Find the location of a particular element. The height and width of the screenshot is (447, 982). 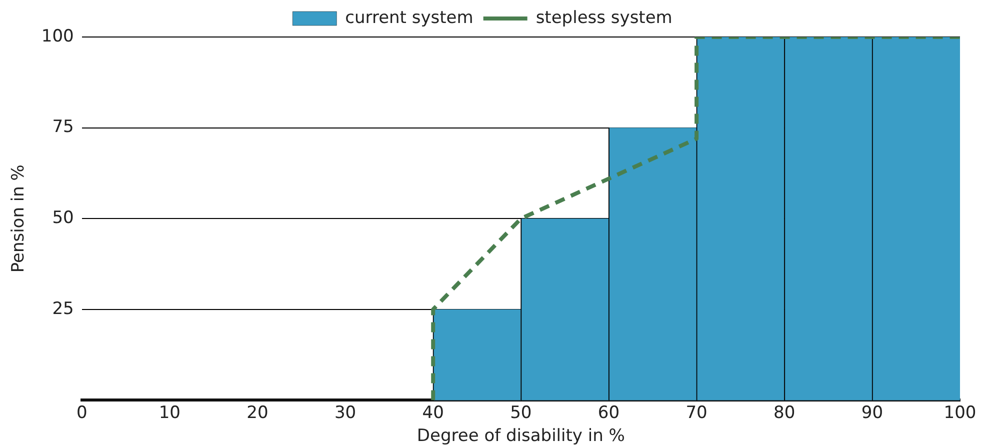

x-tick-label: 30 is located at coordinates (345, 412).